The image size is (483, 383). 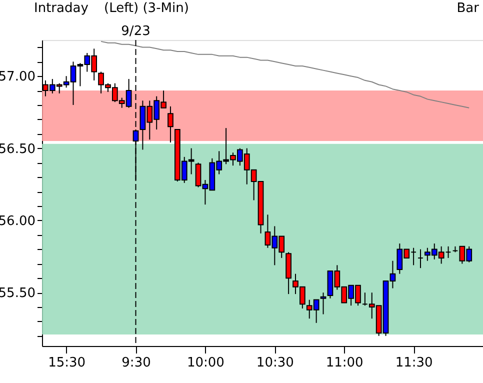 What do you see at coordinates (345, 363) in the screenshot?
I see `x-tick-label: 11:00` at bounding box center [345, 363].